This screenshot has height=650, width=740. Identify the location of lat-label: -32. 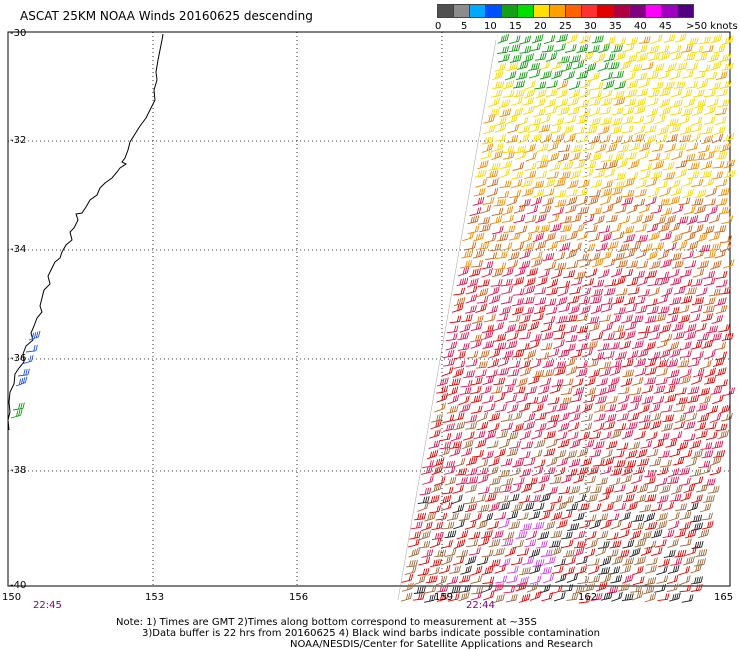
(18, 140).